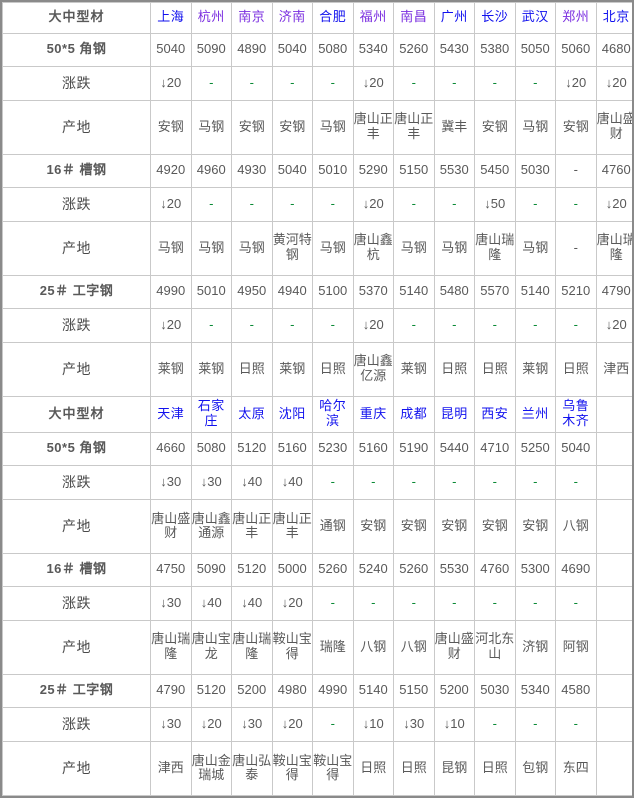 Image resolution: width=634 pixels, height=798 pixels. I want to click on price-cell: 5230, so click(333, 448).